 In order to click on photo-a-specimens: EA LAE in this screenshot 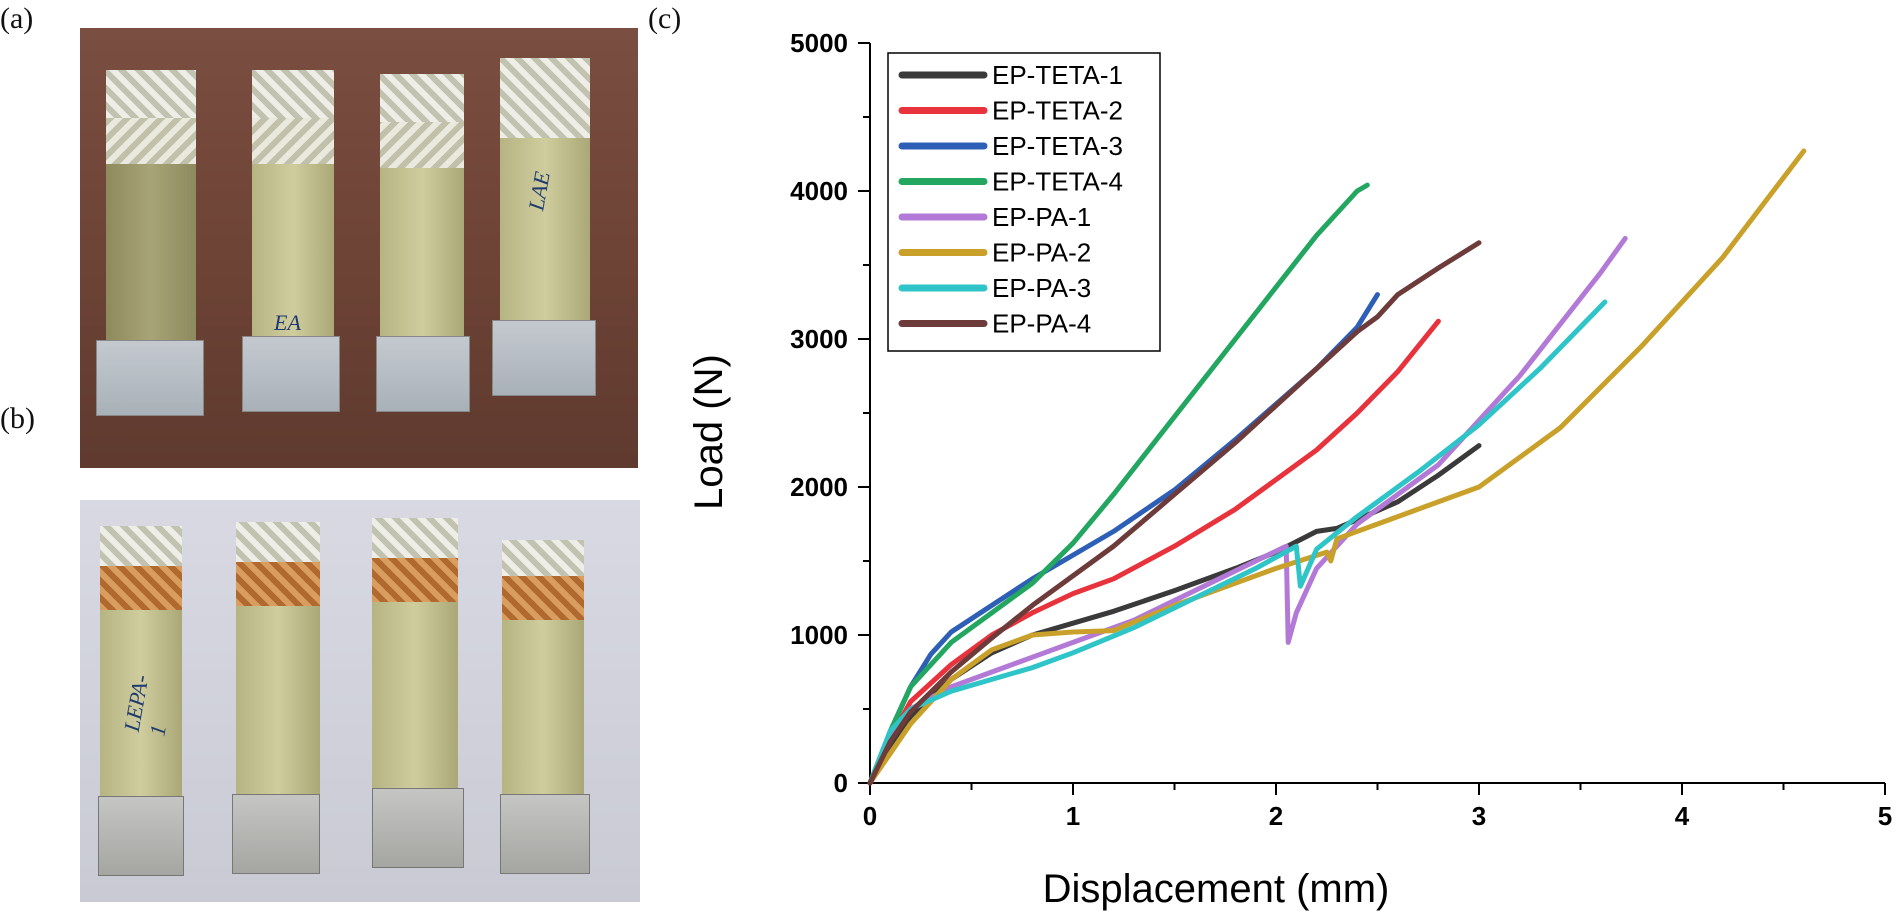, I will do `click(359, 248)`.